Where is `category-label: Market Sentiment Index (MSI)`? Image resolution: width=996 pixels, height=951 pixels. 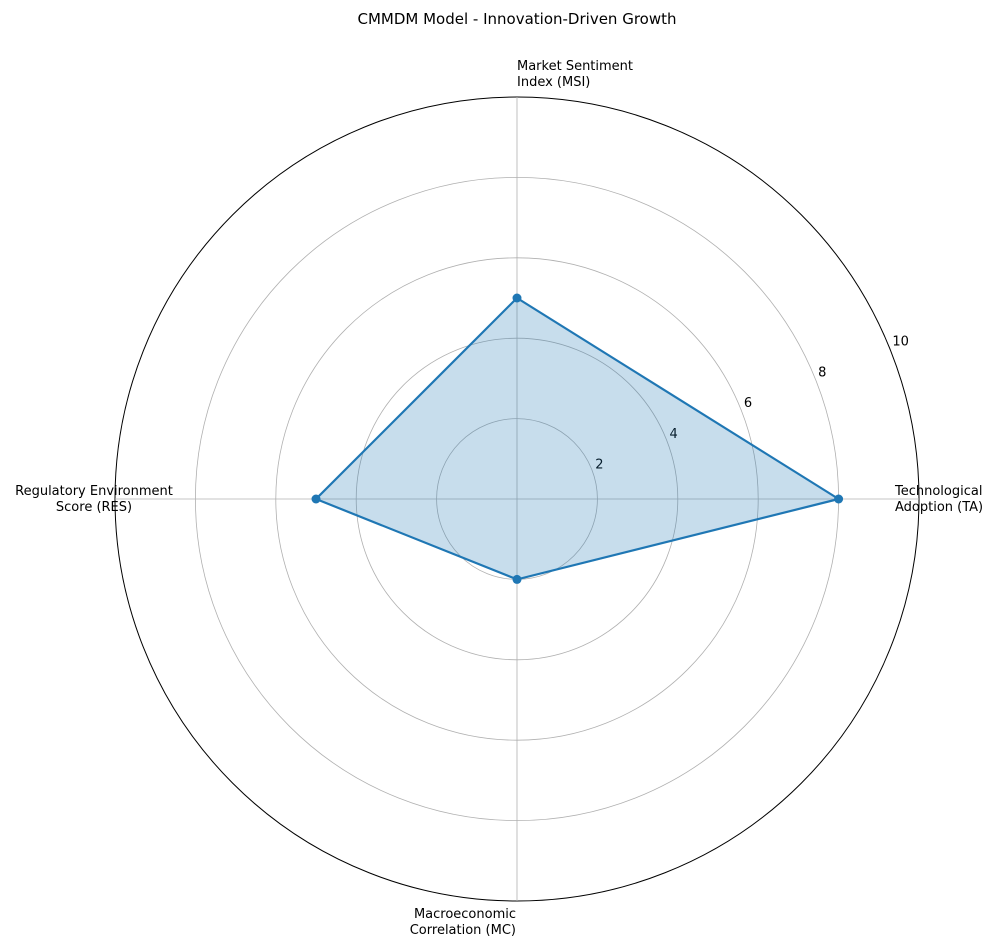
category-label: Market Sentiment Index (MSI) is located at coordinates (575, 74).